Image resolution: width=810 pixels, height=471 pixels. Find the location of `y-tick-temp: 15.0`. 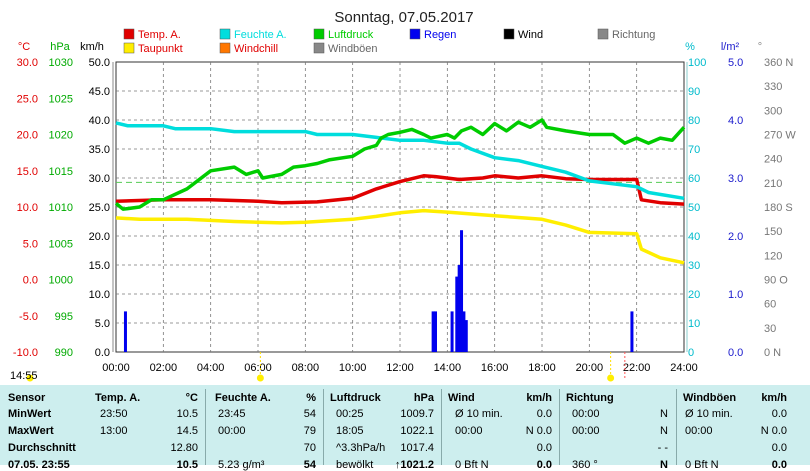

y-tick-temp: 15.0 is located at coordinates (27, 172).